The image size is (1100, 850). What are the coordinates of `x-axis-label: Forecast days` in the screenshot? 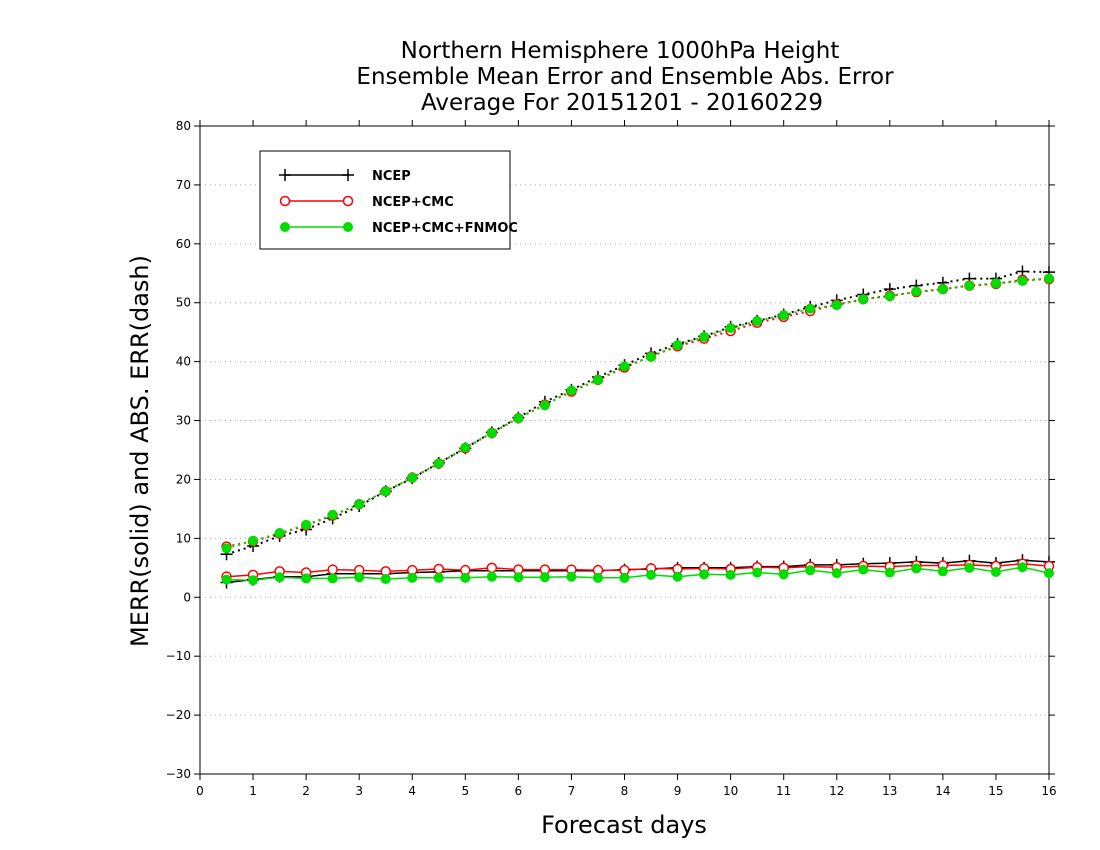 It's located at (624, 825).